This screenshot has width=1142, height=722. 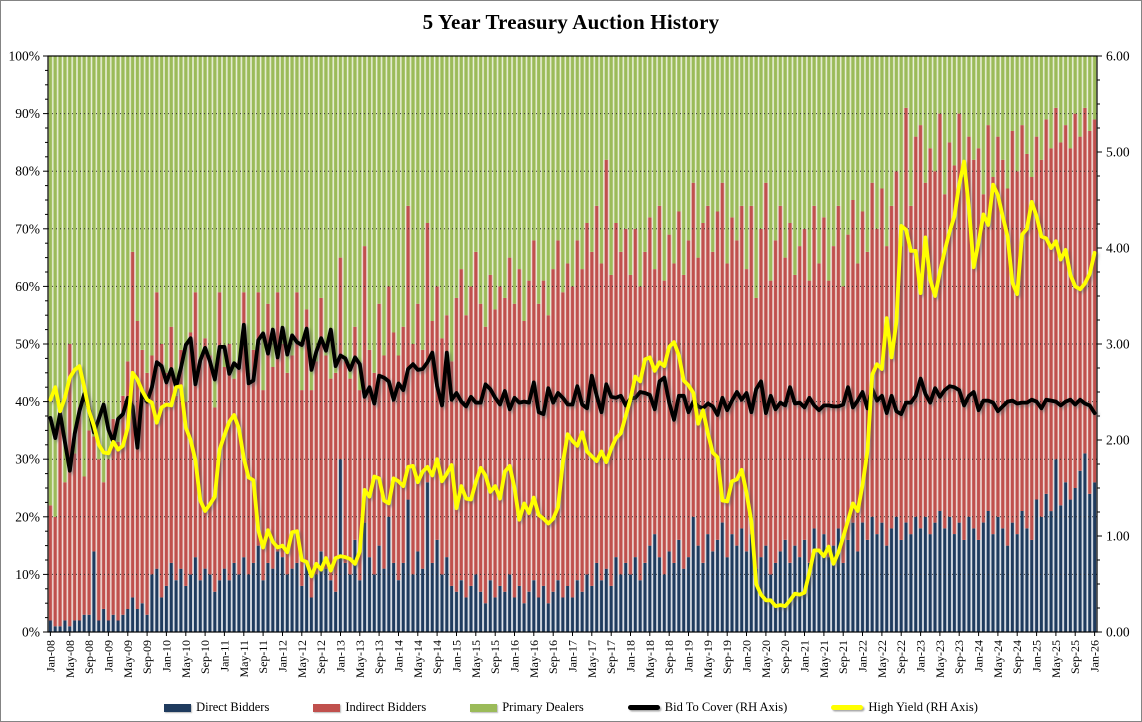 I want to click on svg-text: May-08, so click(x=70, y=659).